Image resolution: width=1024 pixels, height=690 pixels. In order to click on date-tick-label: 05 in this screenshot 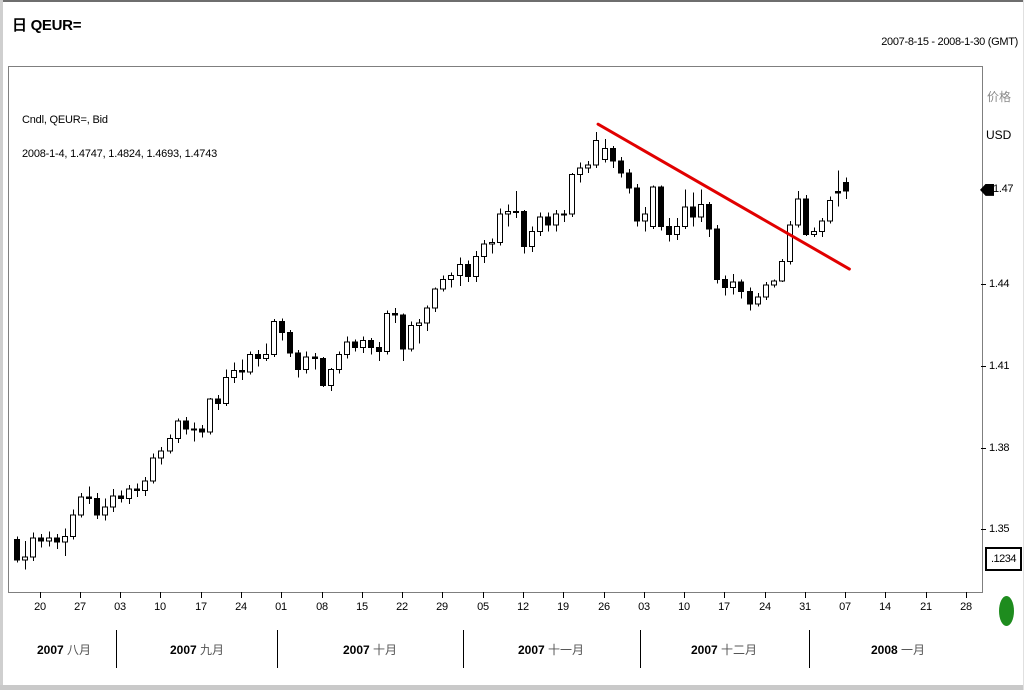, I will do `click(483, 607)`.